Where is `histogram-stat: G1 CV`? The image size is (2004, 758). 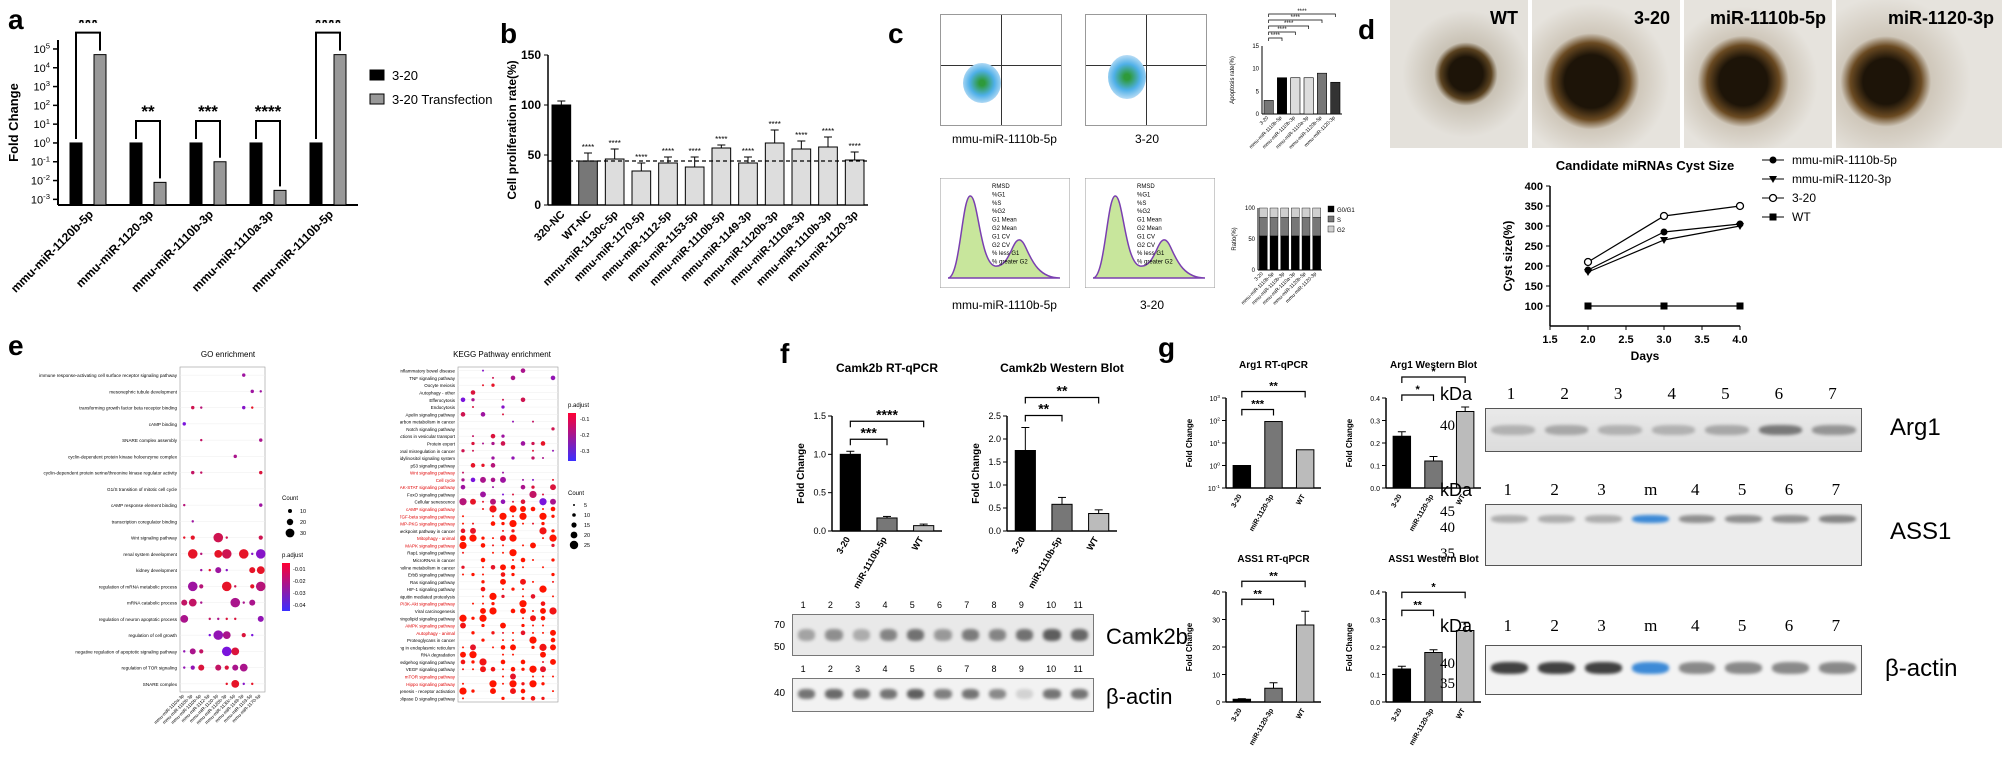 histogram-stat: G1 CV is located at coordinates (1001, 237).